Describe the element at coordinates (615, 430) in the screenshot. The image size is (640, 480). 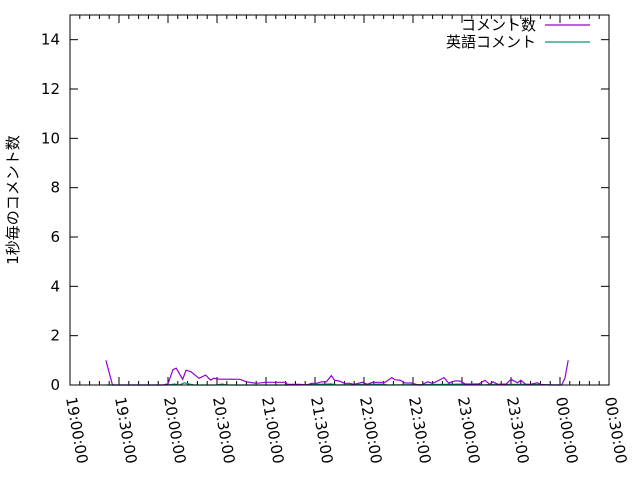
I see `x-tick-label: 00:30:00` at that location.